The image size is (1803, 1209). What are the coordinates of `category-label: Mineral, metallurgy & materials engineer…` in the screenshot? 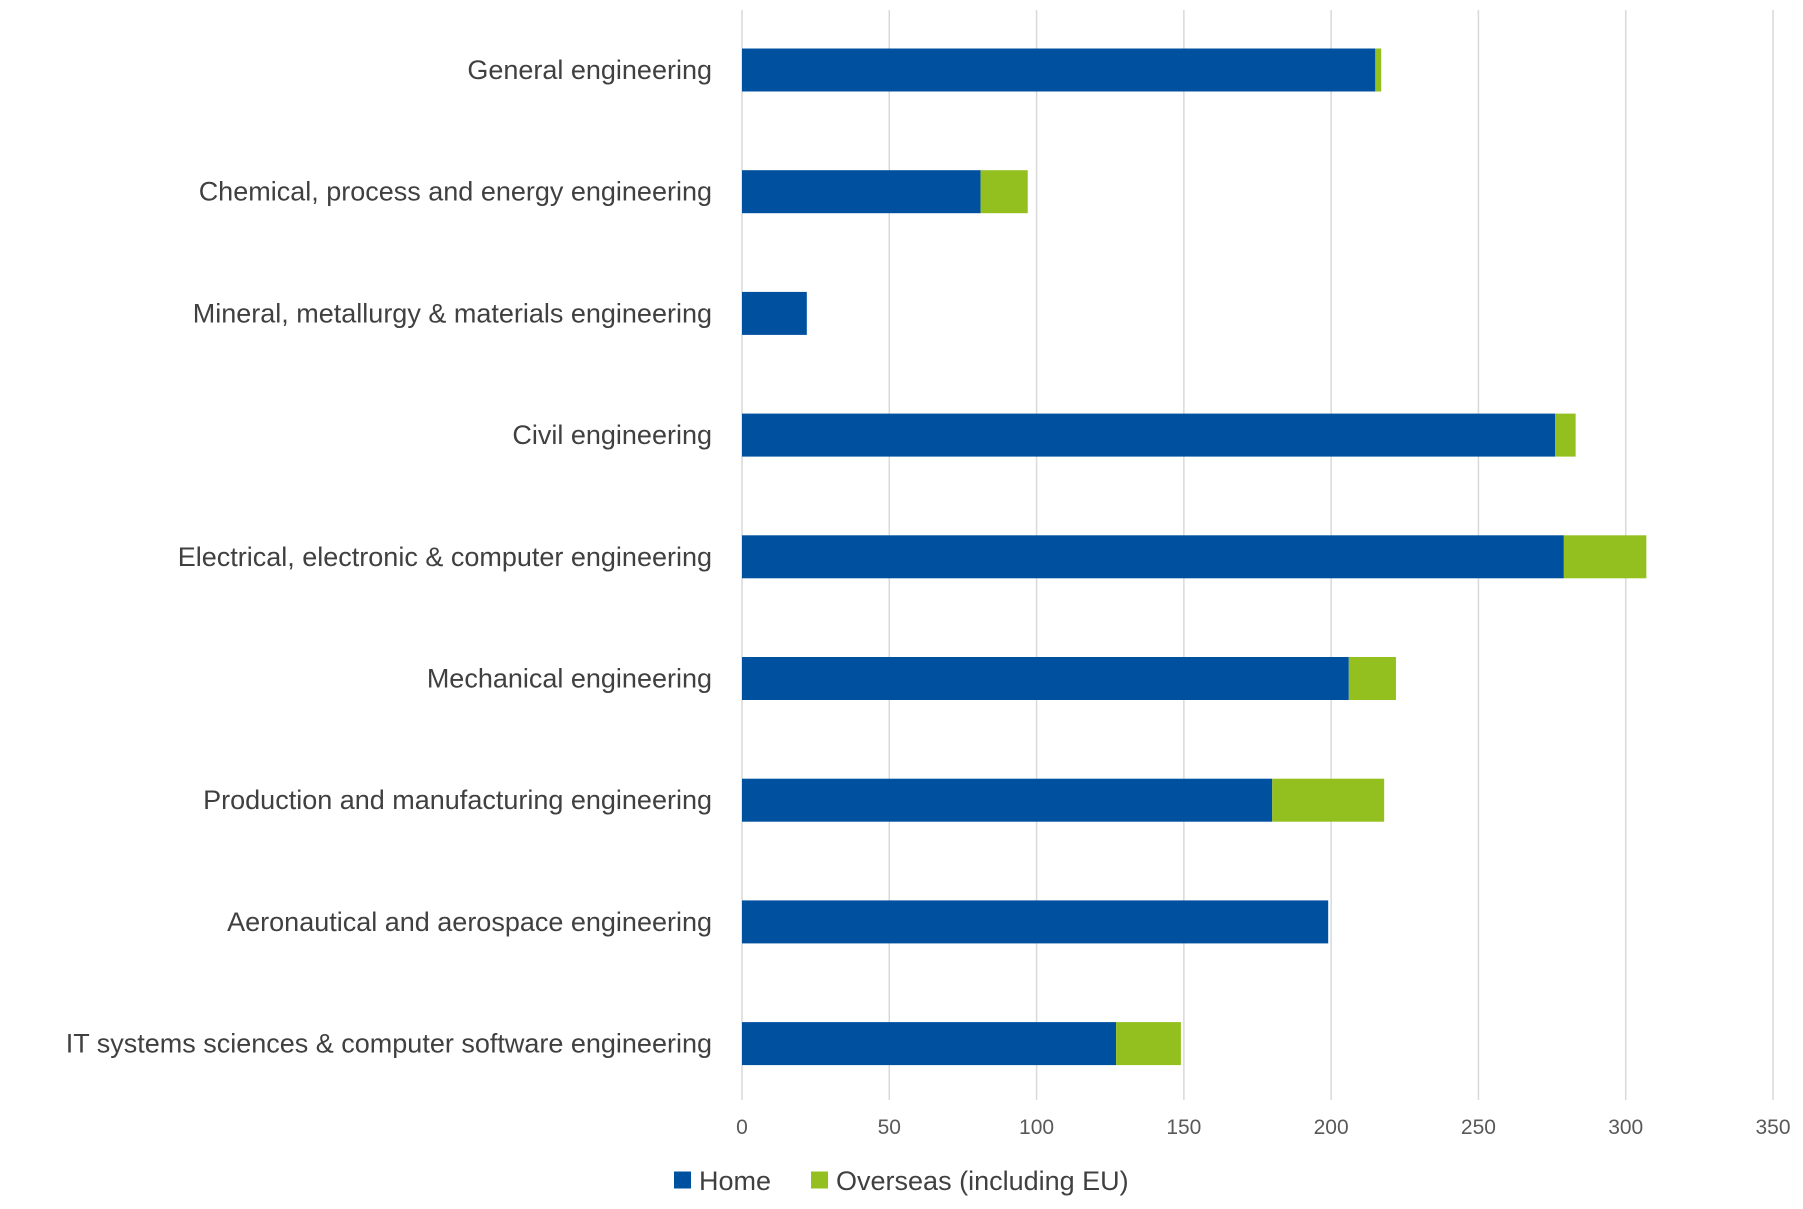 It's located at (452, 313).